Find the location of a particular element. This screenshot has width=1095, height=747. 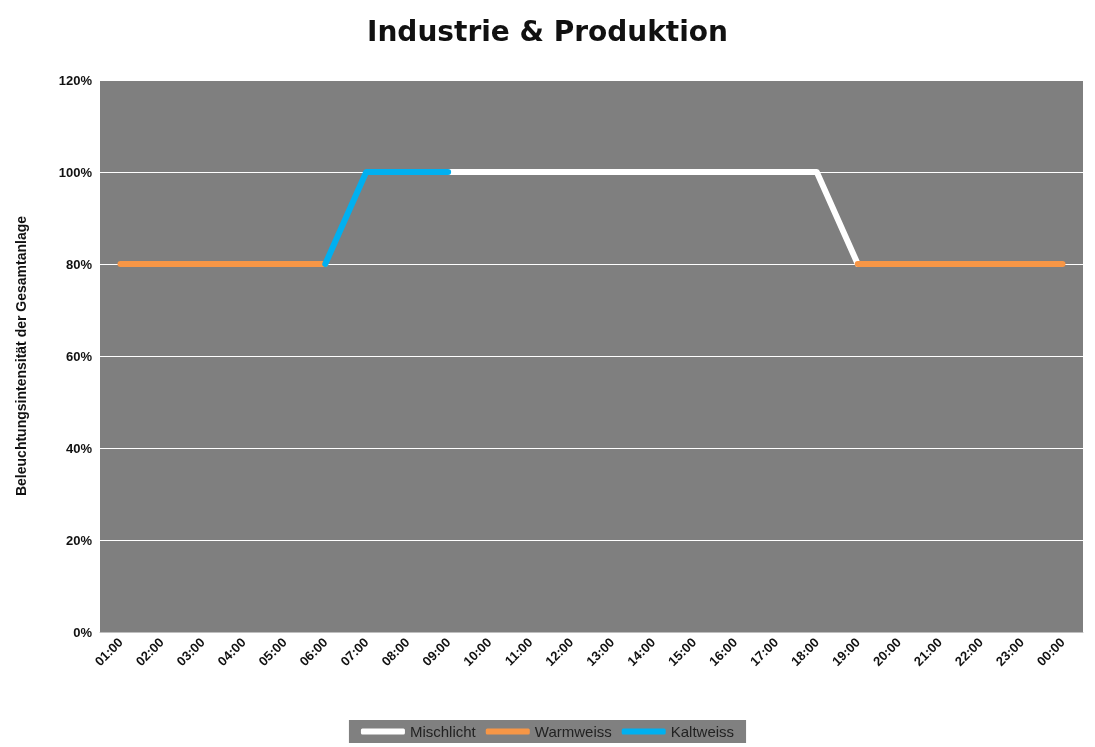

y-tick-label: 60% is located at coordinates (79, 356).